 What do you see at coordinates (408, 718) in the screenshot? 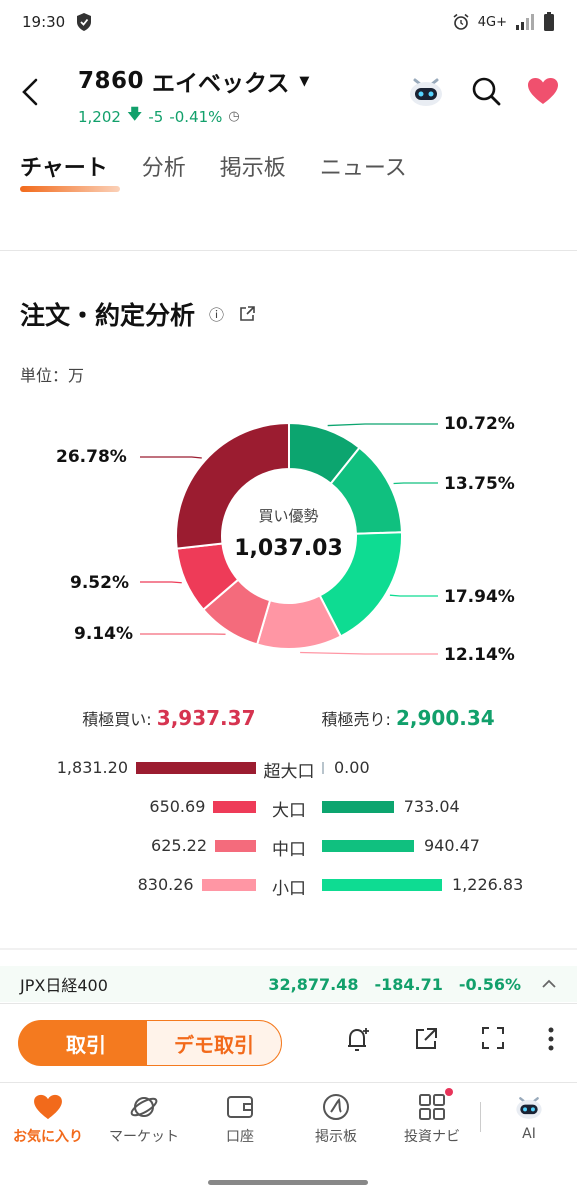
I see `total-sell: 積極売り: 2,900.34` at bounding box center [408, 718].